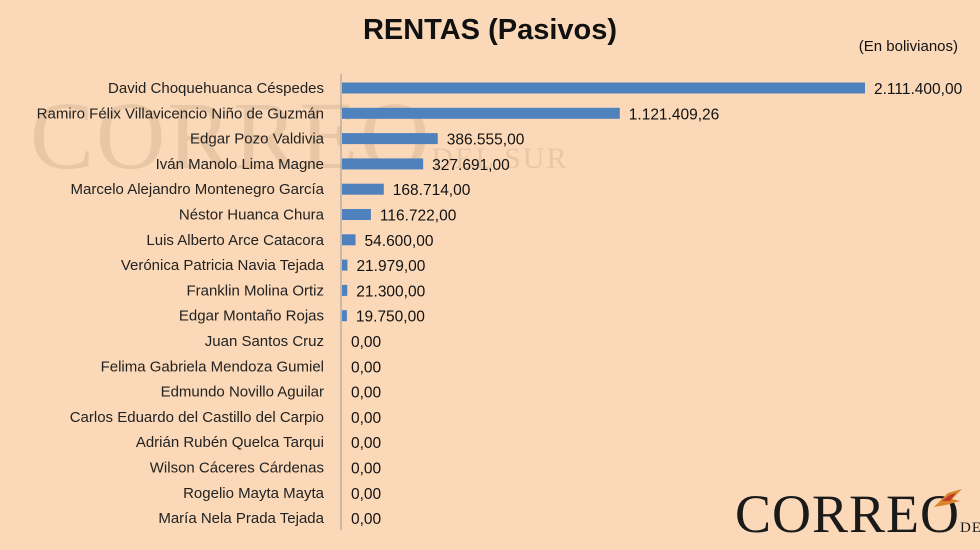 The height and width of the screenshot is (550, 980). What do you see at coordinates (390, 317) in the screenshot?
I see `data-label: 19.750,00` at bounding box center [390, 317].